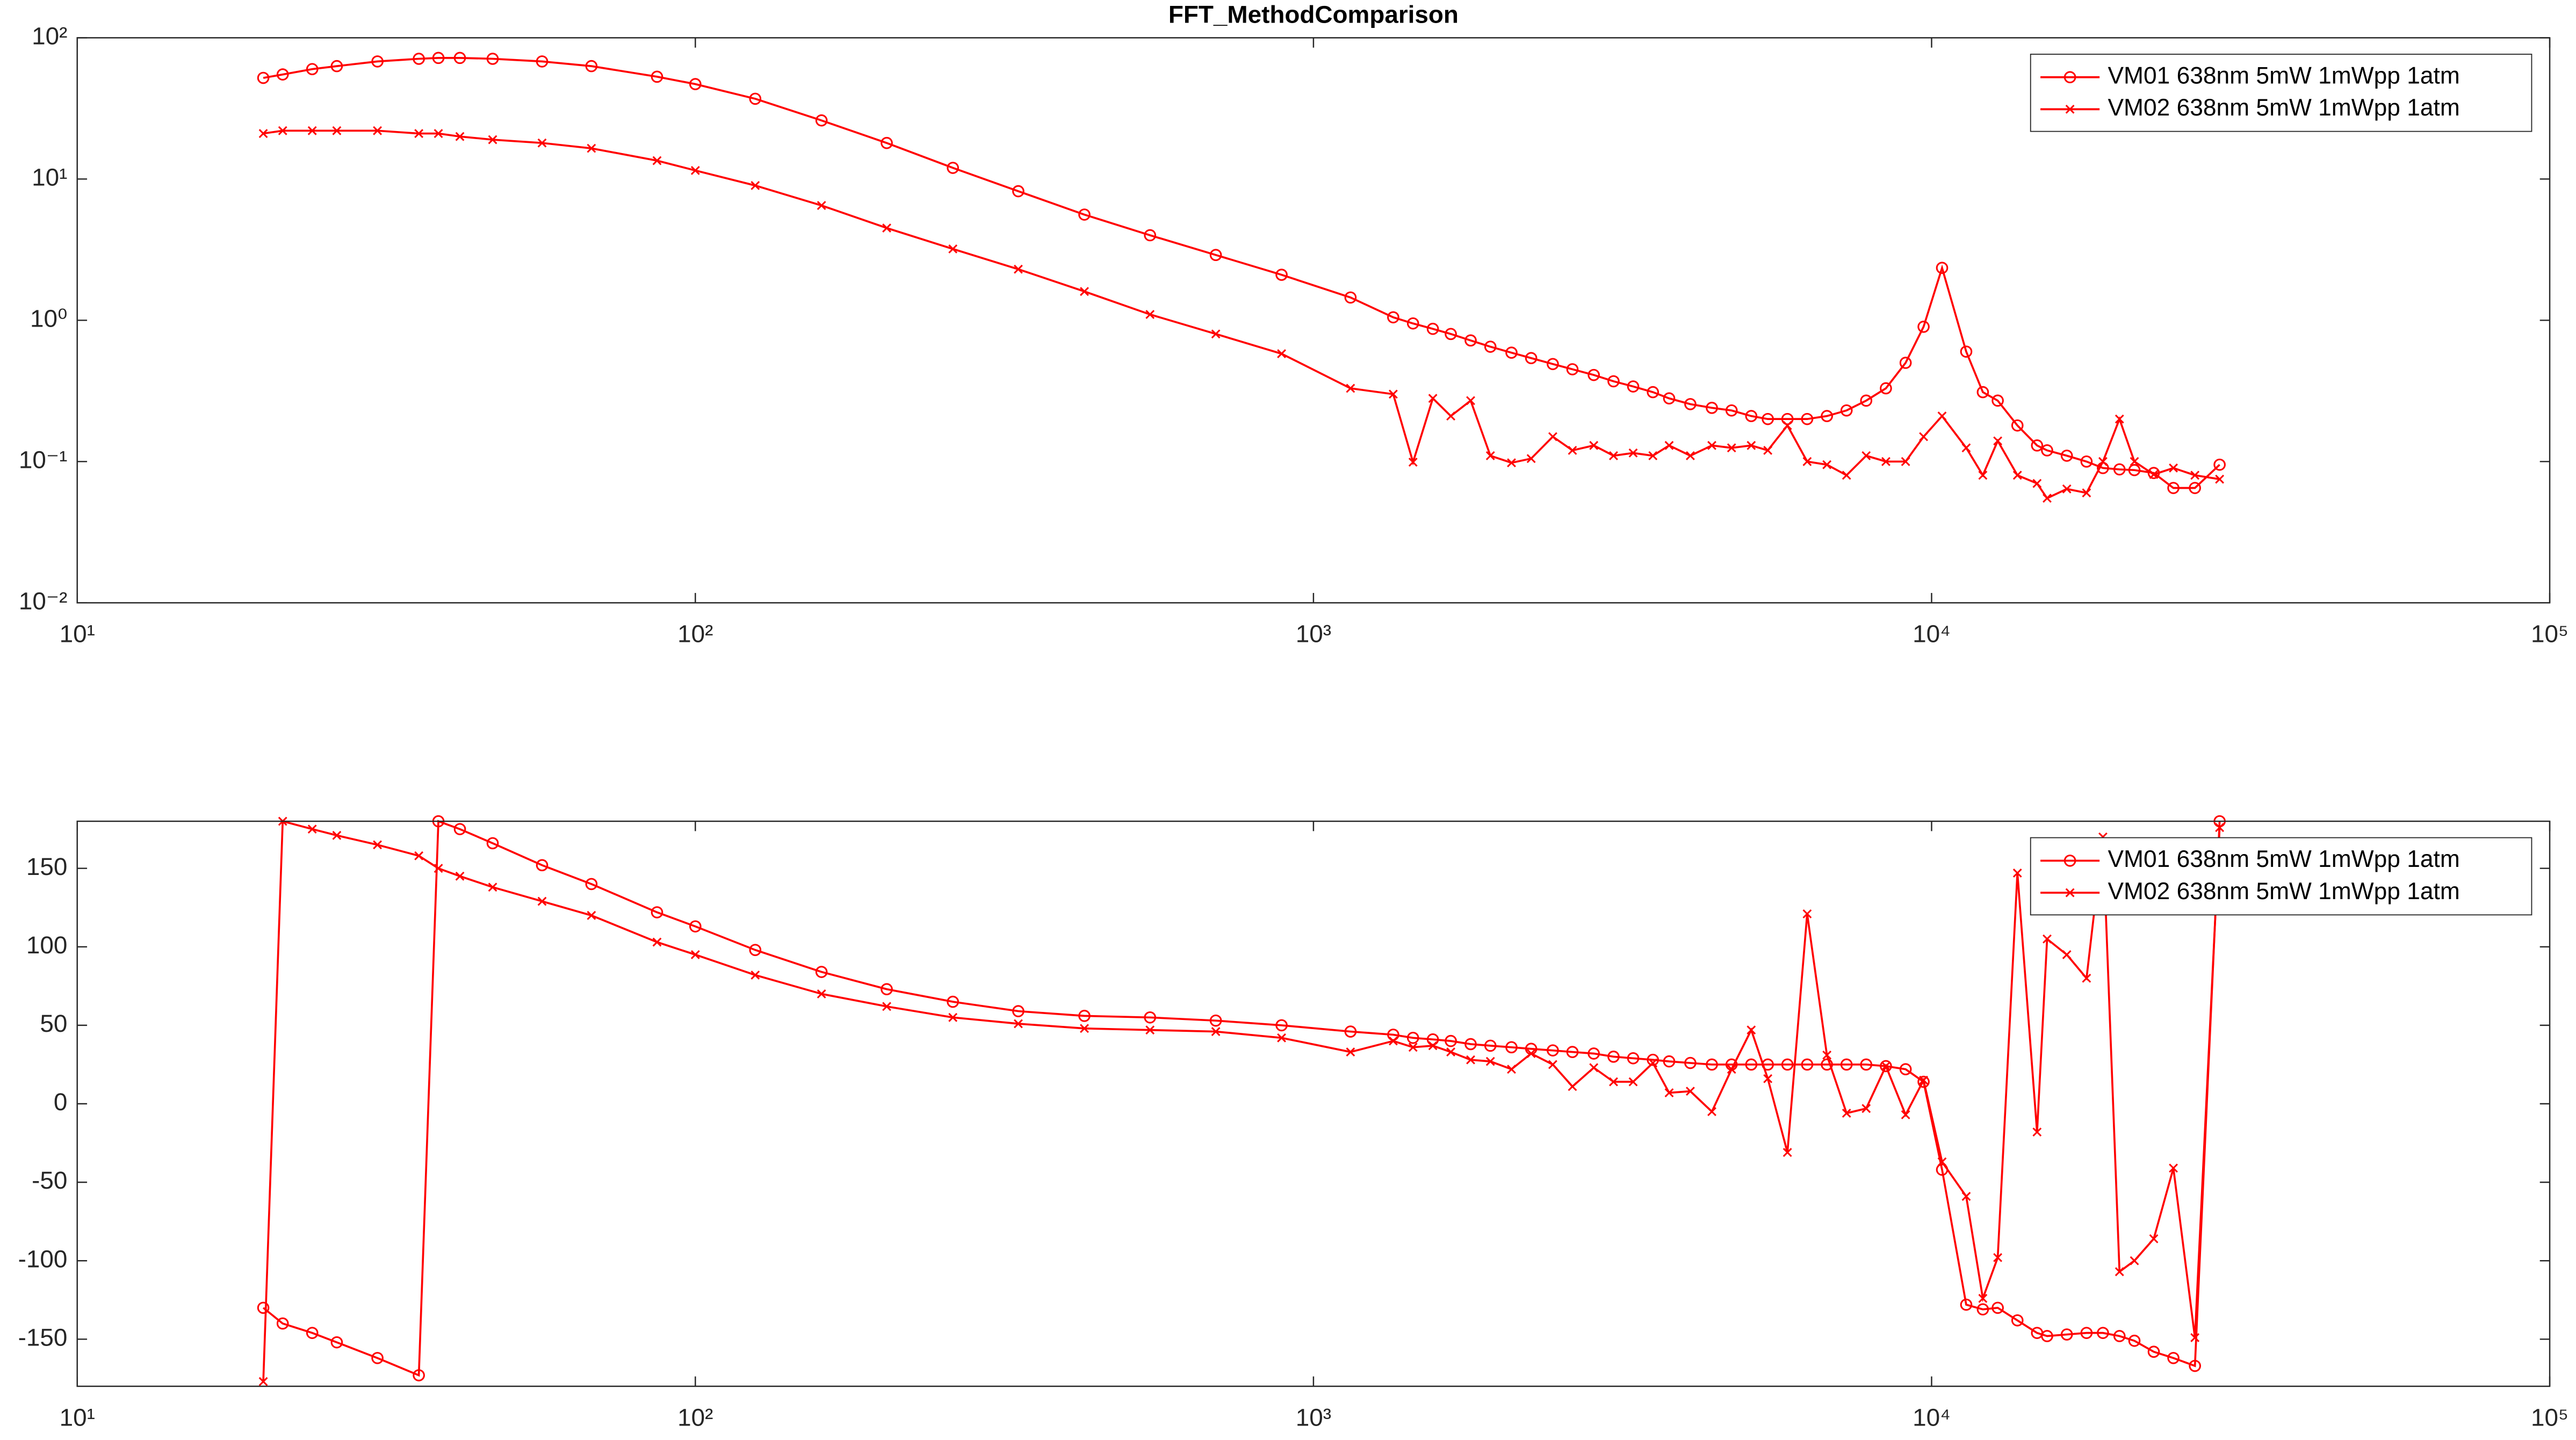 The height and width of the screenshot is (1440, 2576). What do you see at coordinates (43, 1337) in the screenshot?
I see `y-tick-label: -150` at bounding box center [43, 1337].